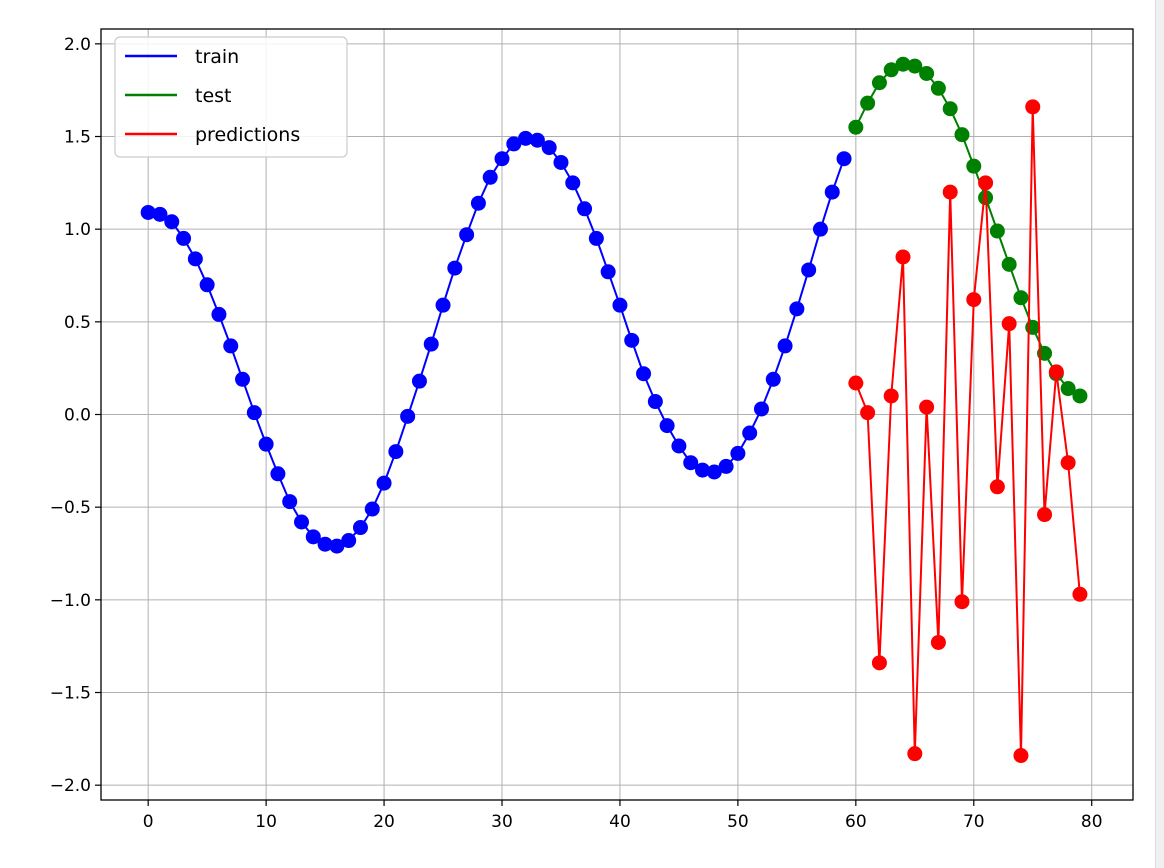 This screenshot has height=868, width=1164. Describe the element at coordinates (247, 135) in the screenshot. I see `legend-label-predictions: predictions` at that location.